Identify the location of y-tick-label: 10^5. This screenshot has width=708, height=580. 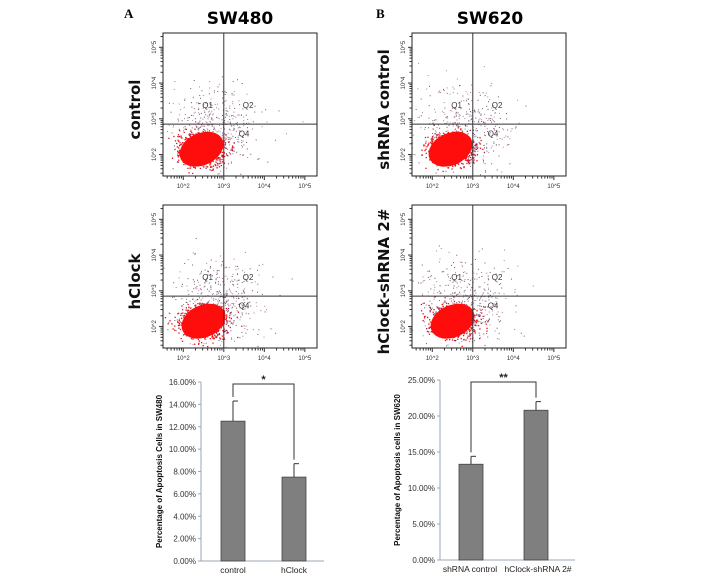
(155, 46).